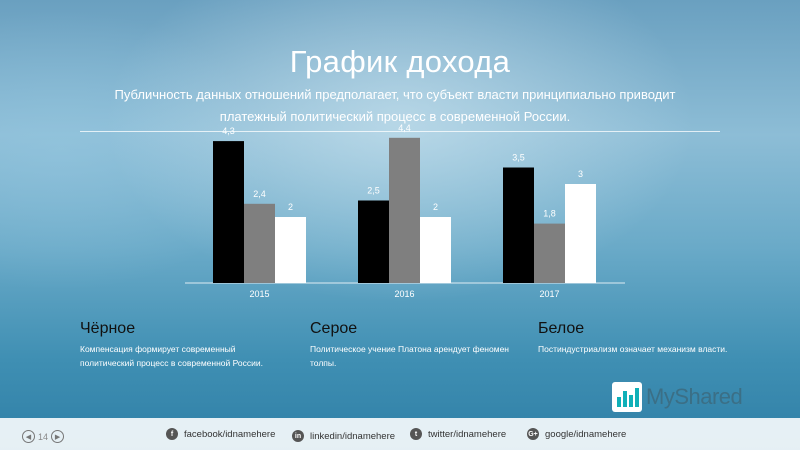 This screenshot has width=800, height=450. Describe the element at coordinates (580, 174) in the screenshot. I see `data-label: 3` at that location.